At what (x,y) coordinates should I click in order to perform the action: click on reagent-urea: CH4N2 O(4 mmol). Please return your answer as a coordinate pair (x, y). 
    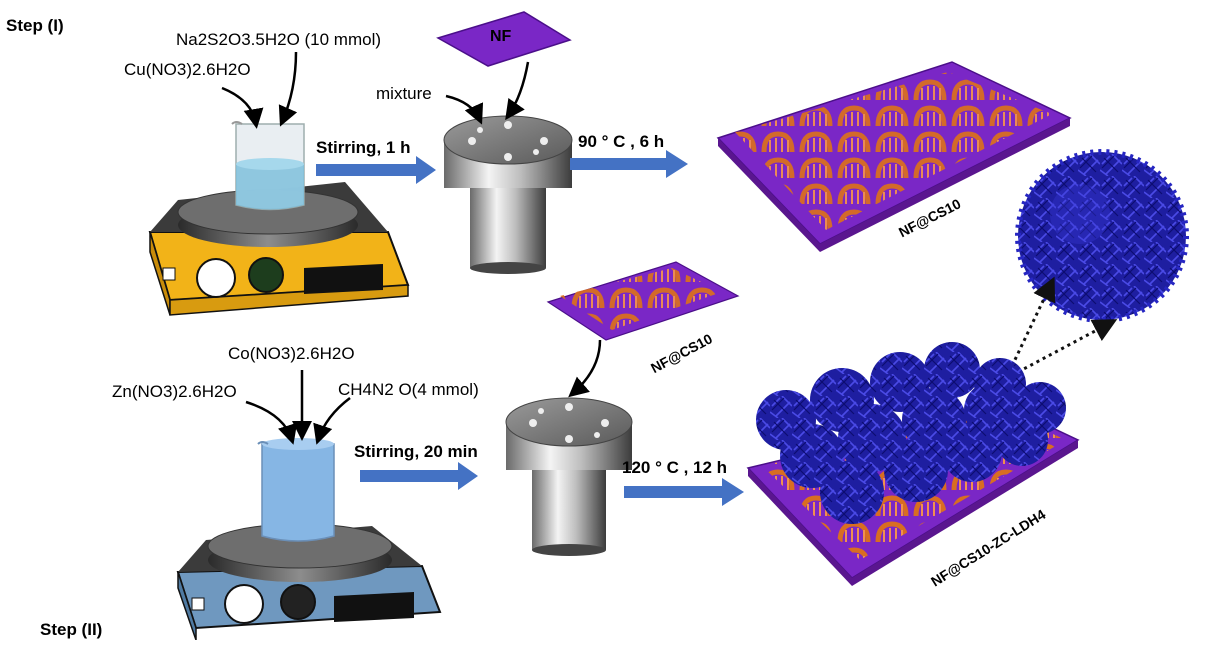
    Looking at the image, I should click on (408, 389).